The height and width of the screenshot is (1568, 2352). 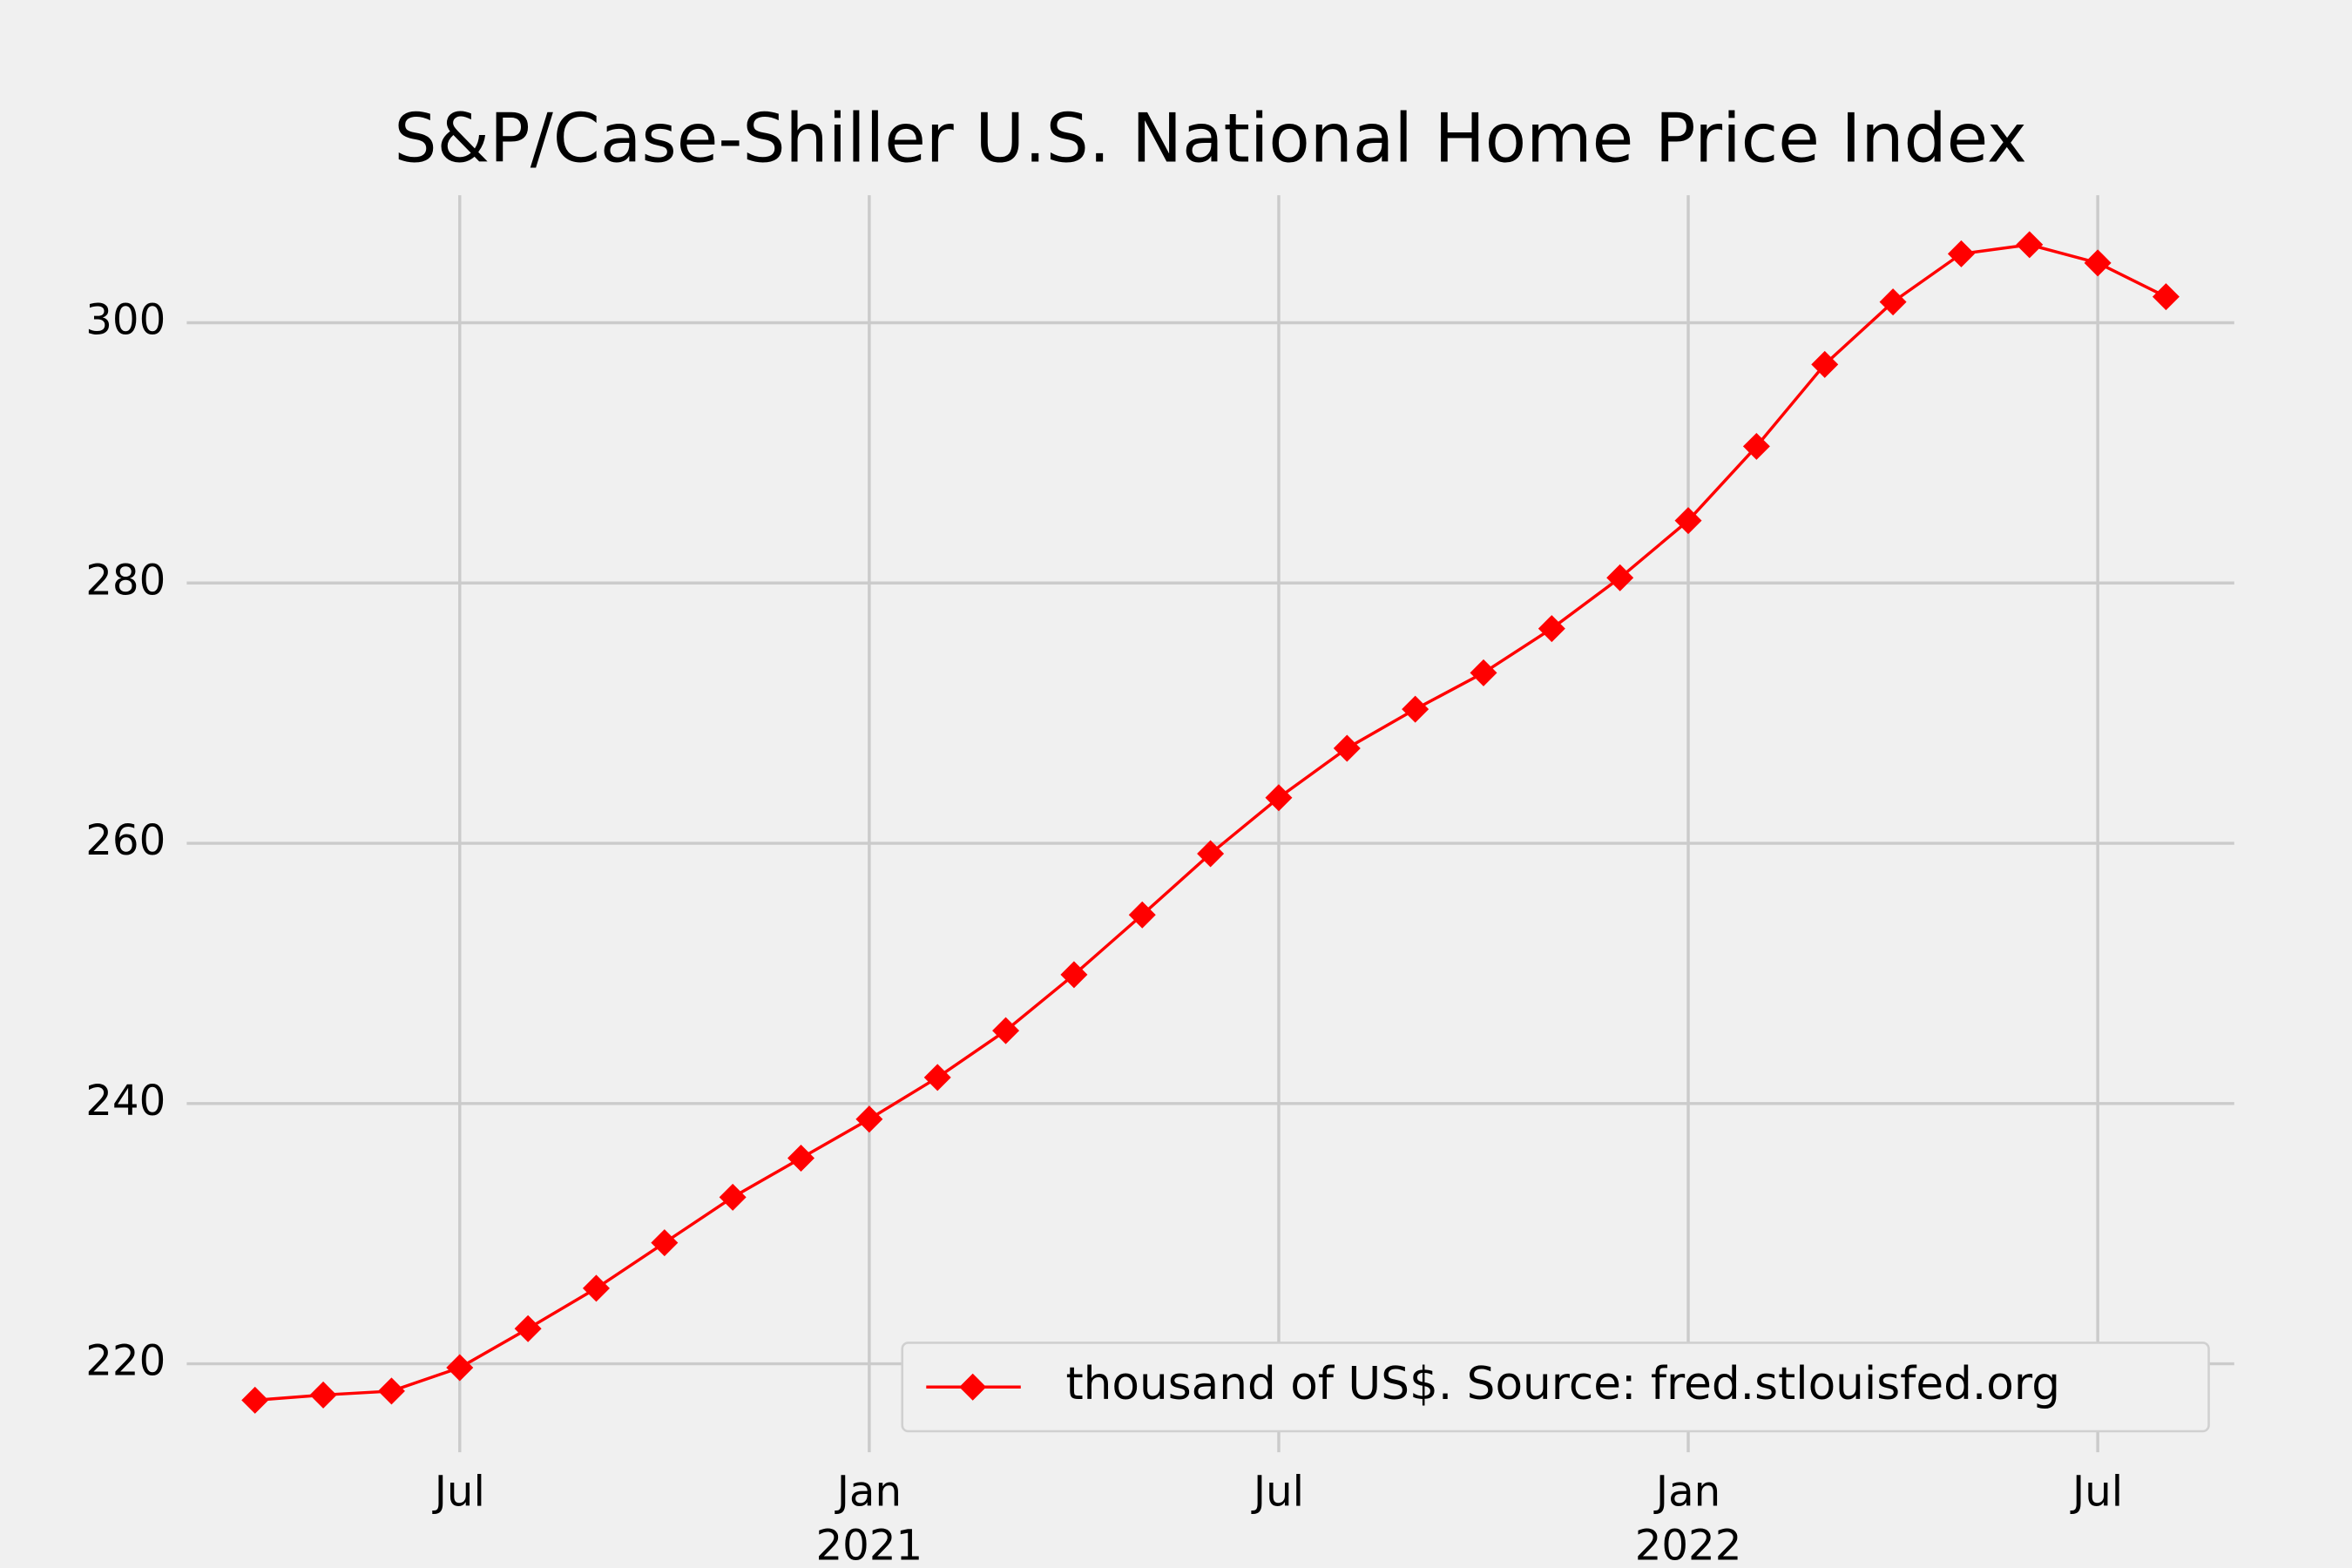 I want to click on legend-box, so click(x=1556, y=1388).